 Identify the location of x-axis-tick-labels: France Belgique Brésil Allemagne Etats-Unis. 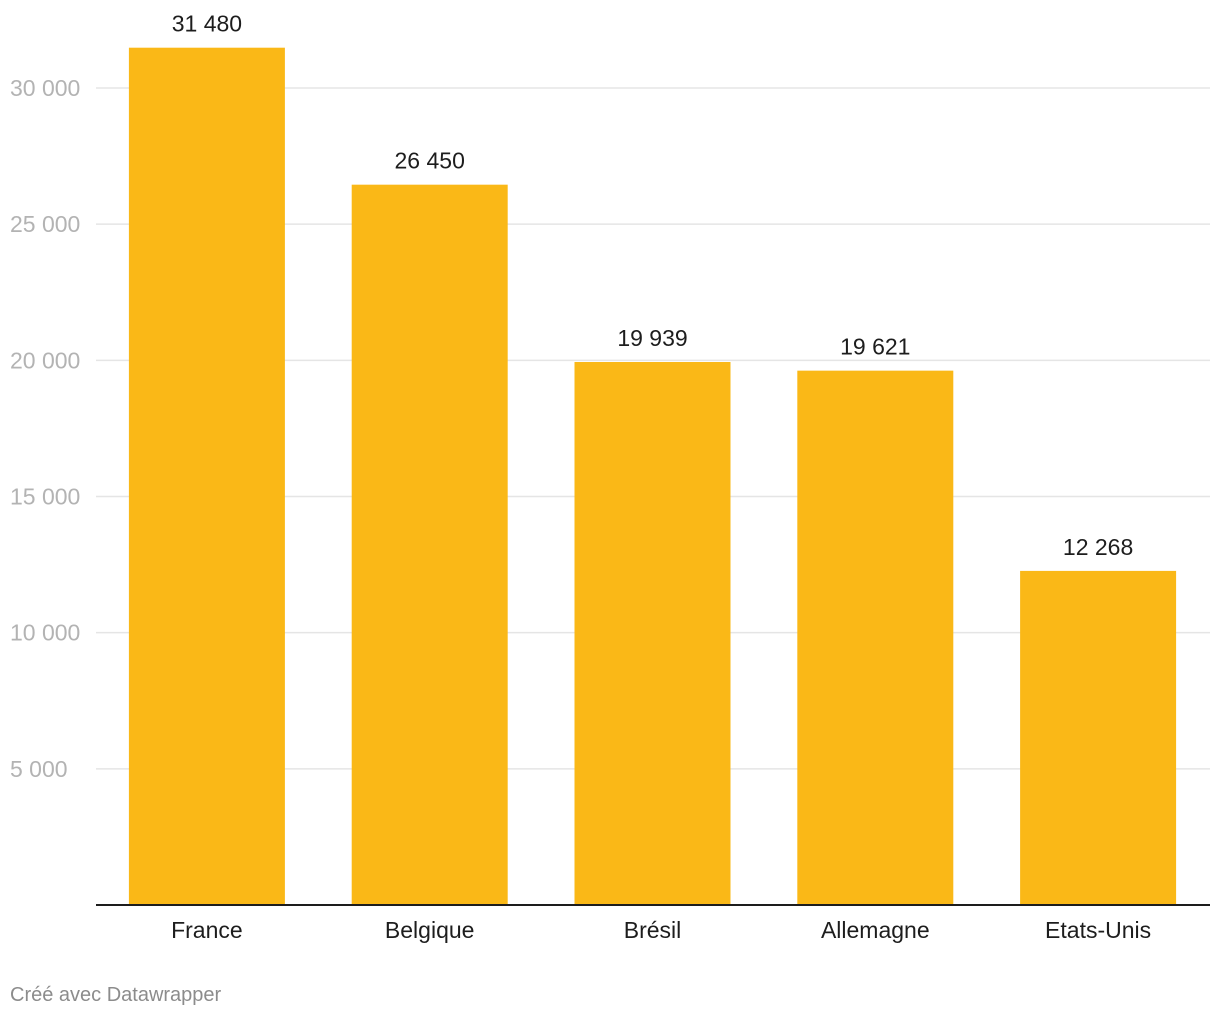
(661, 930).